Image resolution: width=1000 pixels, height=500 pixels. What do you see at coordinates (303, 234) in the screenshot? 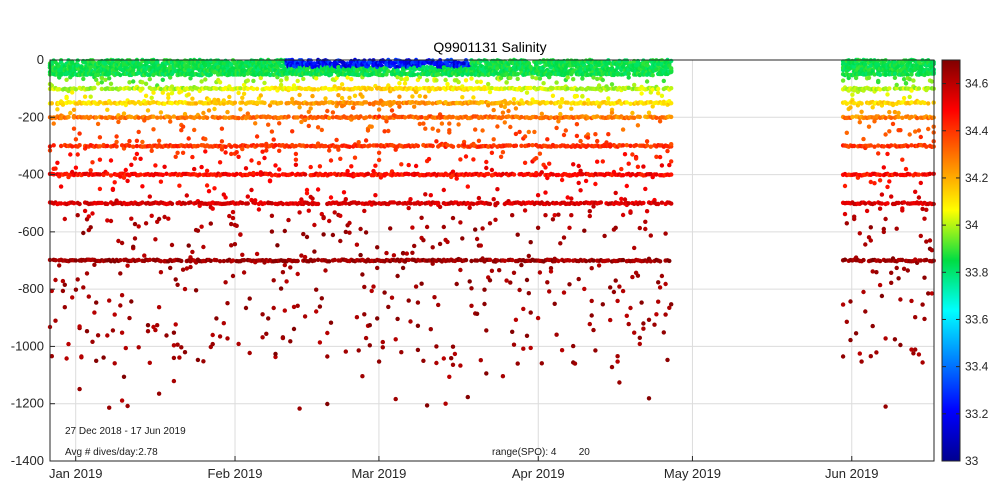
I see `data-point-2042` at bounding box center [303, 234].